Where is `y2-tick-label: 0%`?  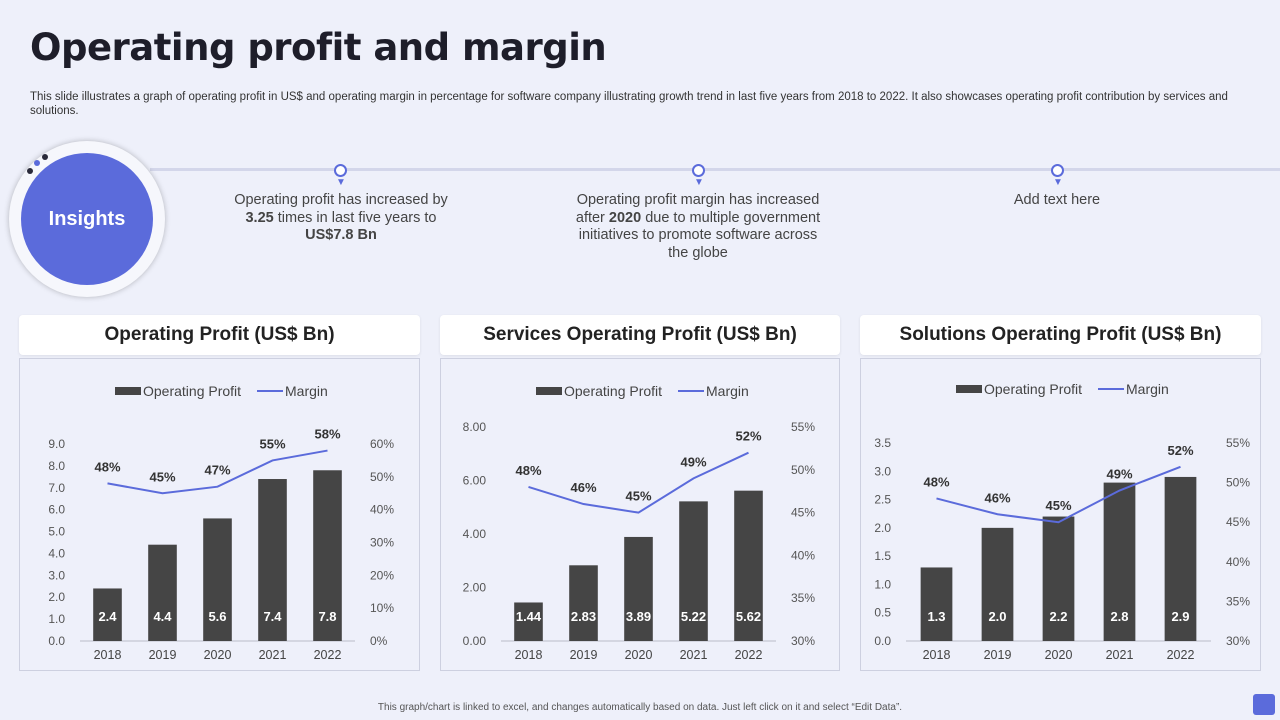 y2-tick-label: 0% is located at coordinates (379, 641).